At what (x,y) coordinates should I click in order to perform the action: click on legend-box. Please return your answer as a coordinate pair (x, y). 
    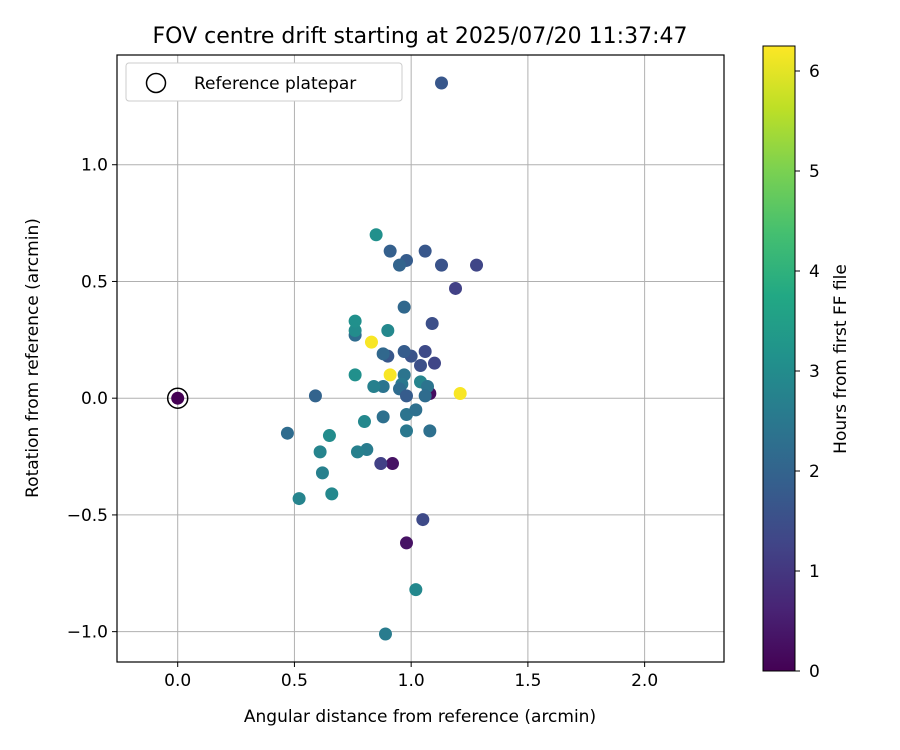
    Looking at the image, I should click on (264, 82).